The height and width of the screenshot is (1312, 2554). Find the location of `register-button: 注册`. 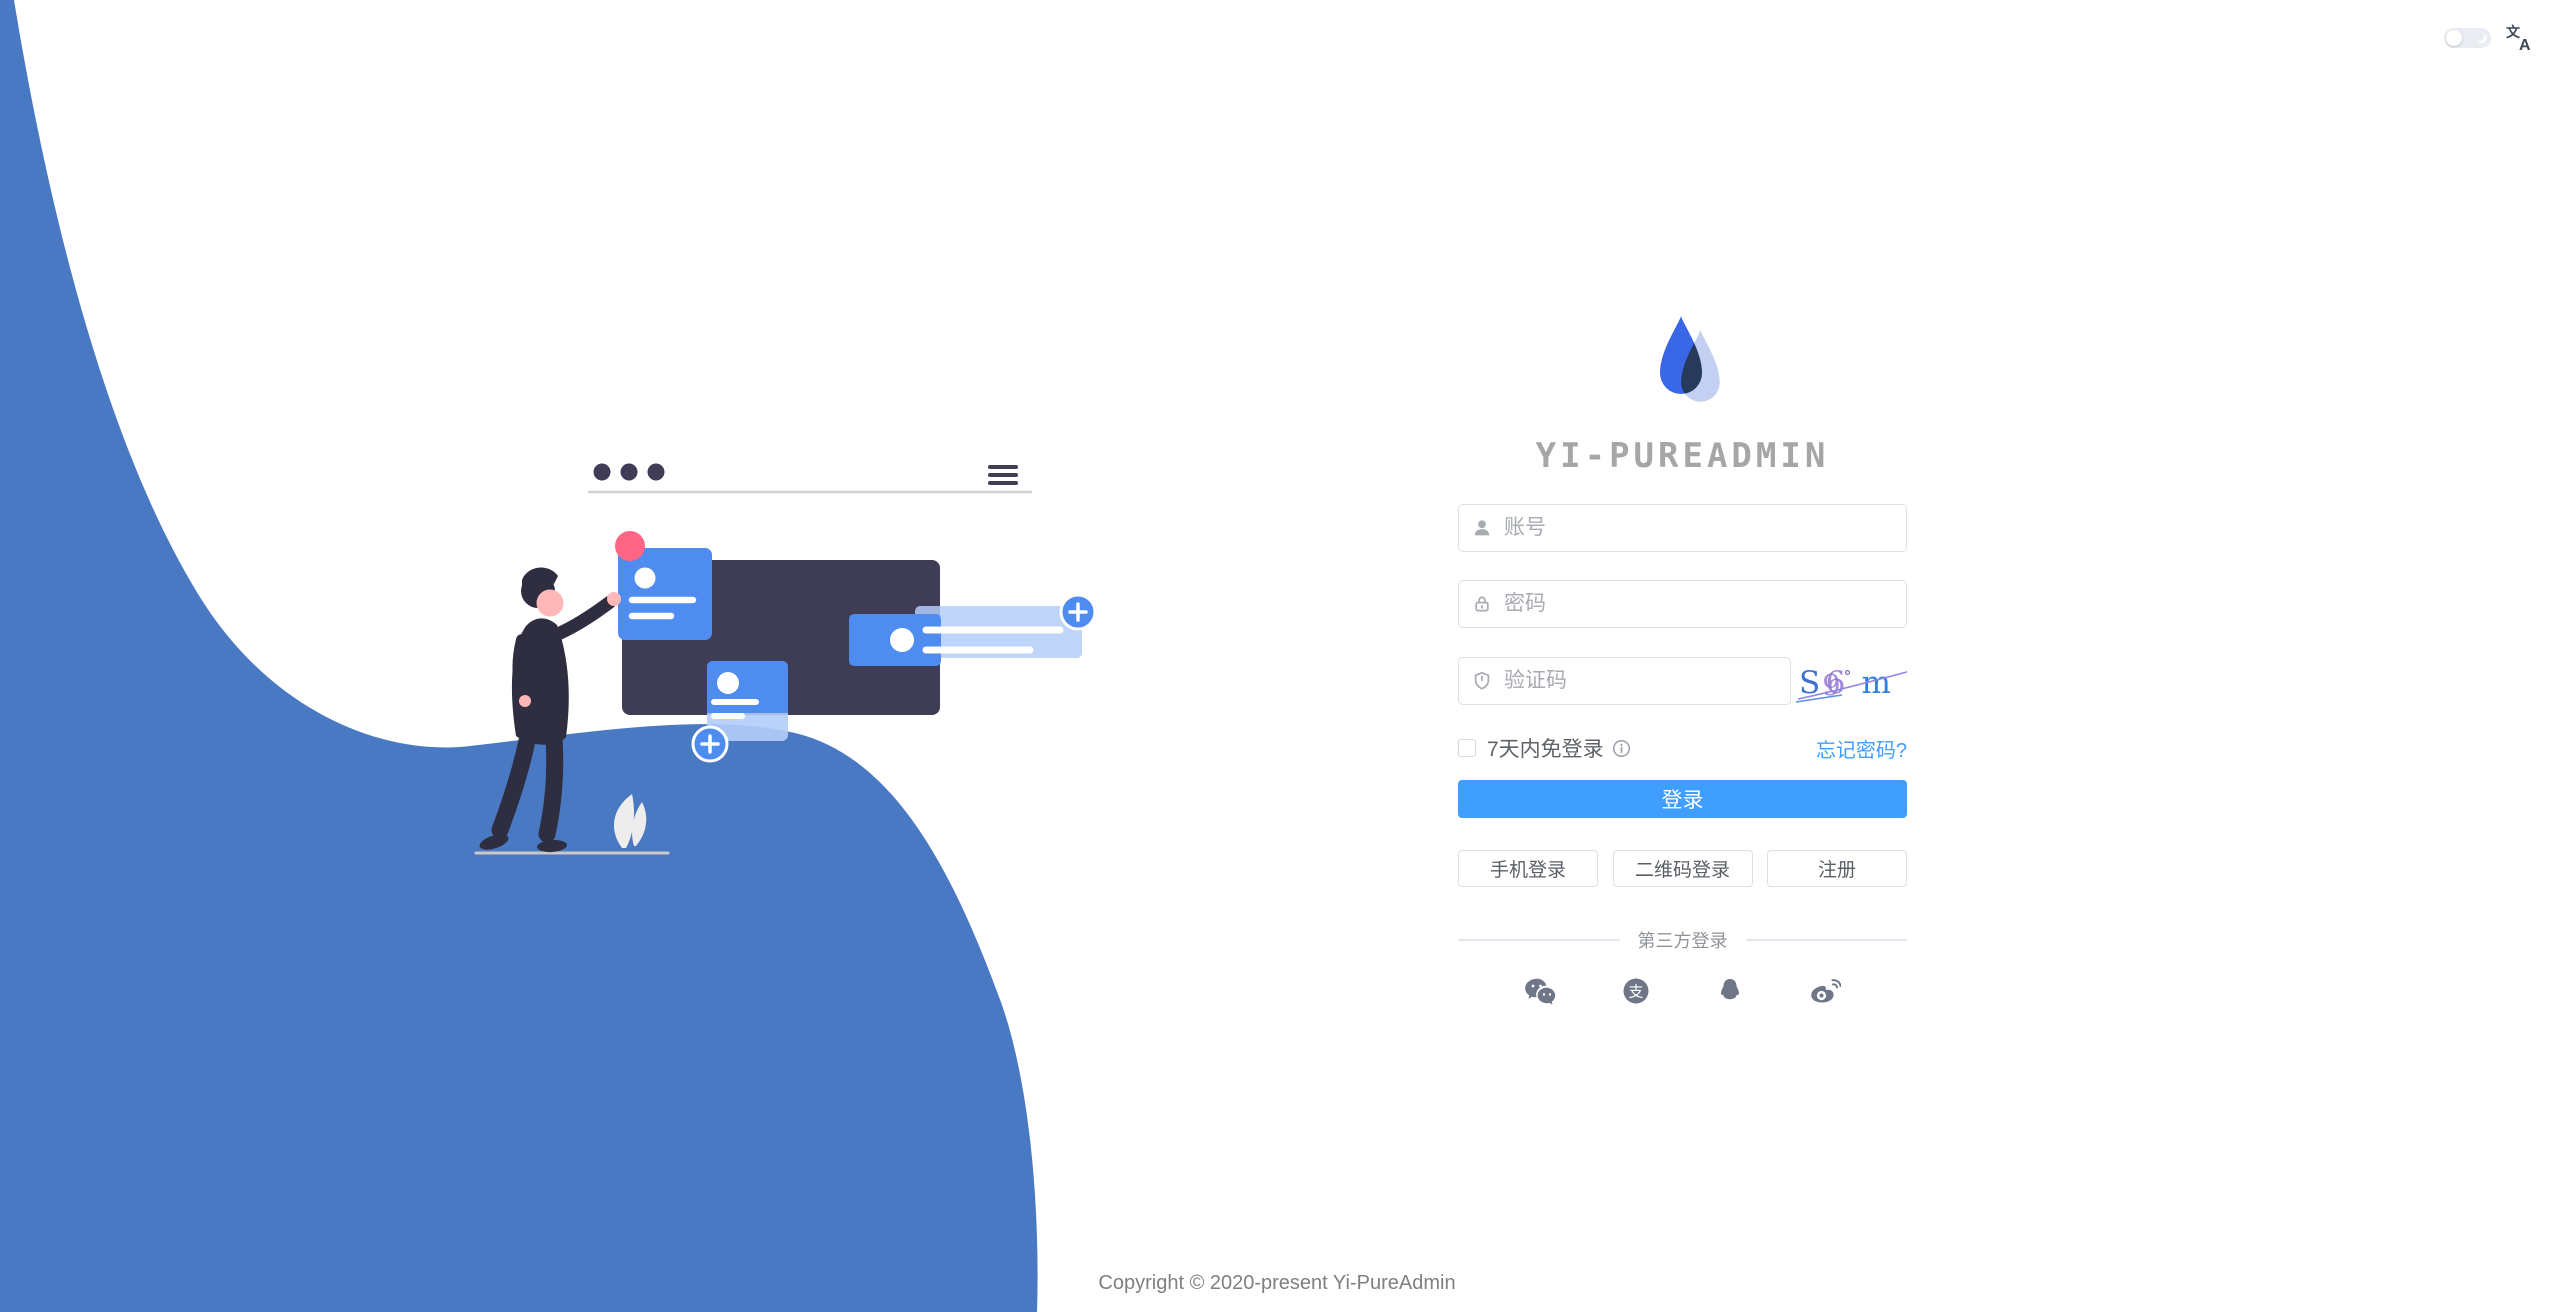

register-button: 注册 is located at coordinates (1837, 869).